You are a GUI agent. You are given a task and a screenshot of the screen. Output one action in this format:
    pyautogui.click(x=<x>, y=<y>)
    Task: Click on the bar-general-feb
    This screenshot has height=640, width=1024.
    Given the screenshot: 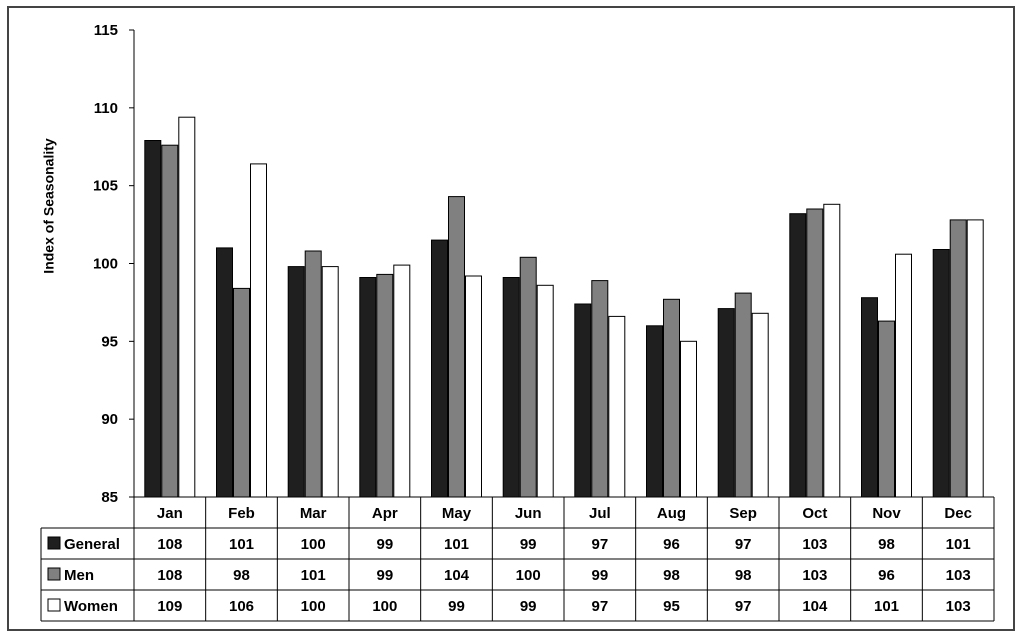 What is the action you would take?
    pyautogui.click(x=224, y=372)
    